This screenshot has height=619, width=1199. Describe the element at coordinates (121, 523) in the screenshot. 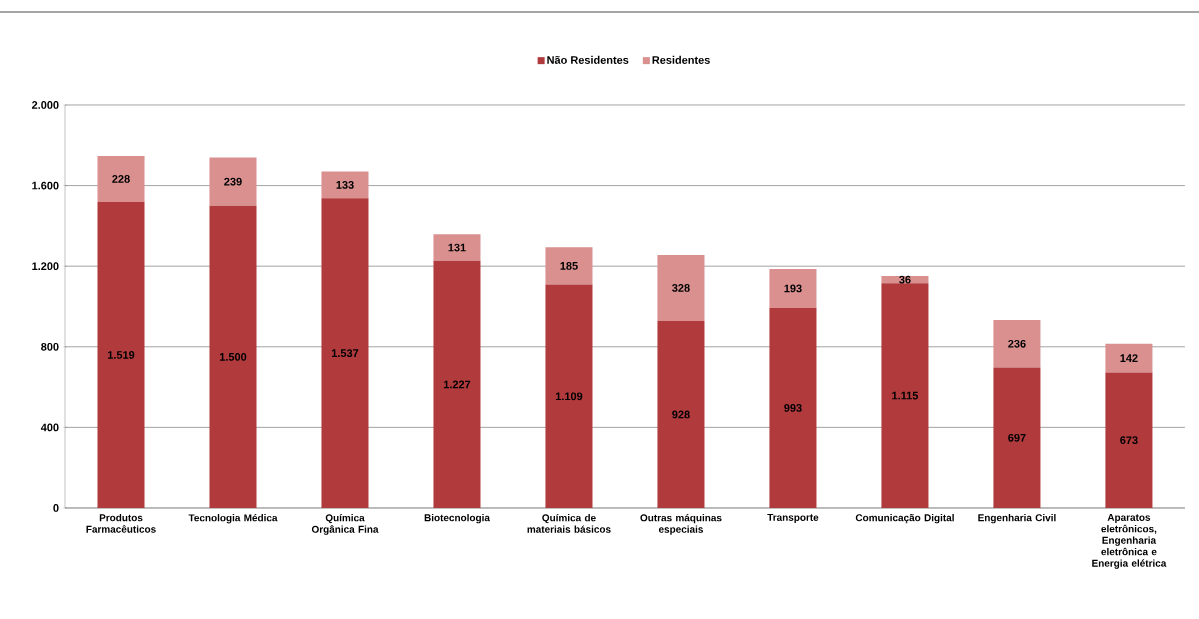

I see `x-tick-label: Produtos Farmacêuticos` at that location.